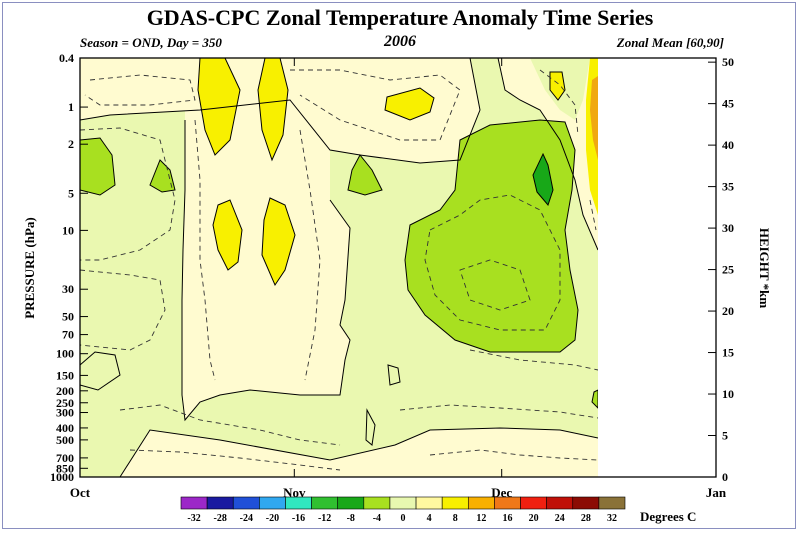 The image size is (800, 533). What do you see at coordinates (586, 518) in the screenshot?
I see `colorbar-tick-label: 28` at bounding box center [586, 518].